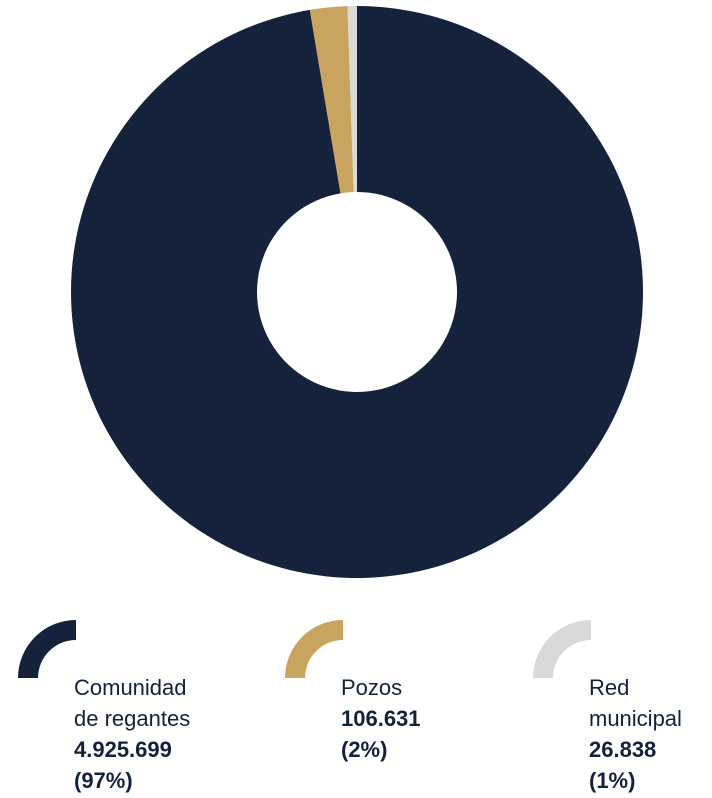 This screenshot has height=798, width=712. I want to click on donut-slice-red-municipal, so click(352, 99).